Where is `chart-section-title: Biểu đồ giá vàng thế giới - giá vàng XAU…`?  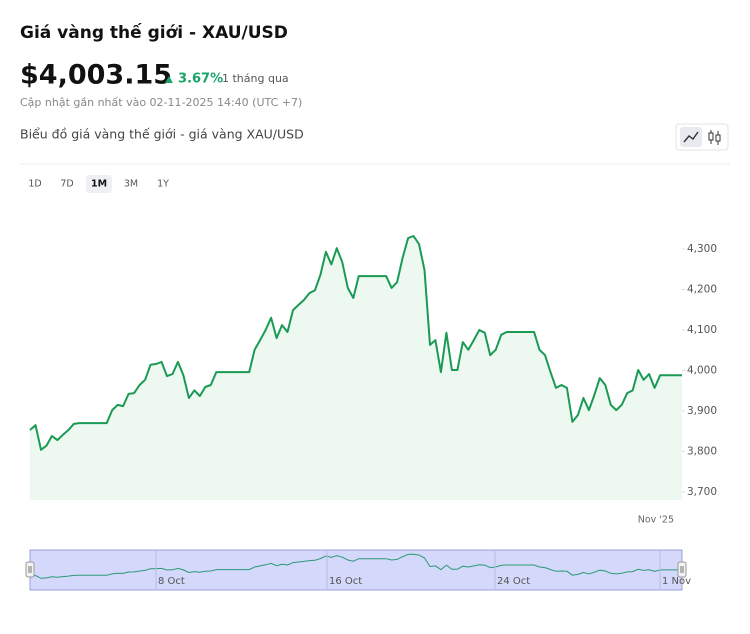 chart-section-title: Biểu đồ giá vàng thế giới - giá vàng XAU… is located at coordinates (162, 134).